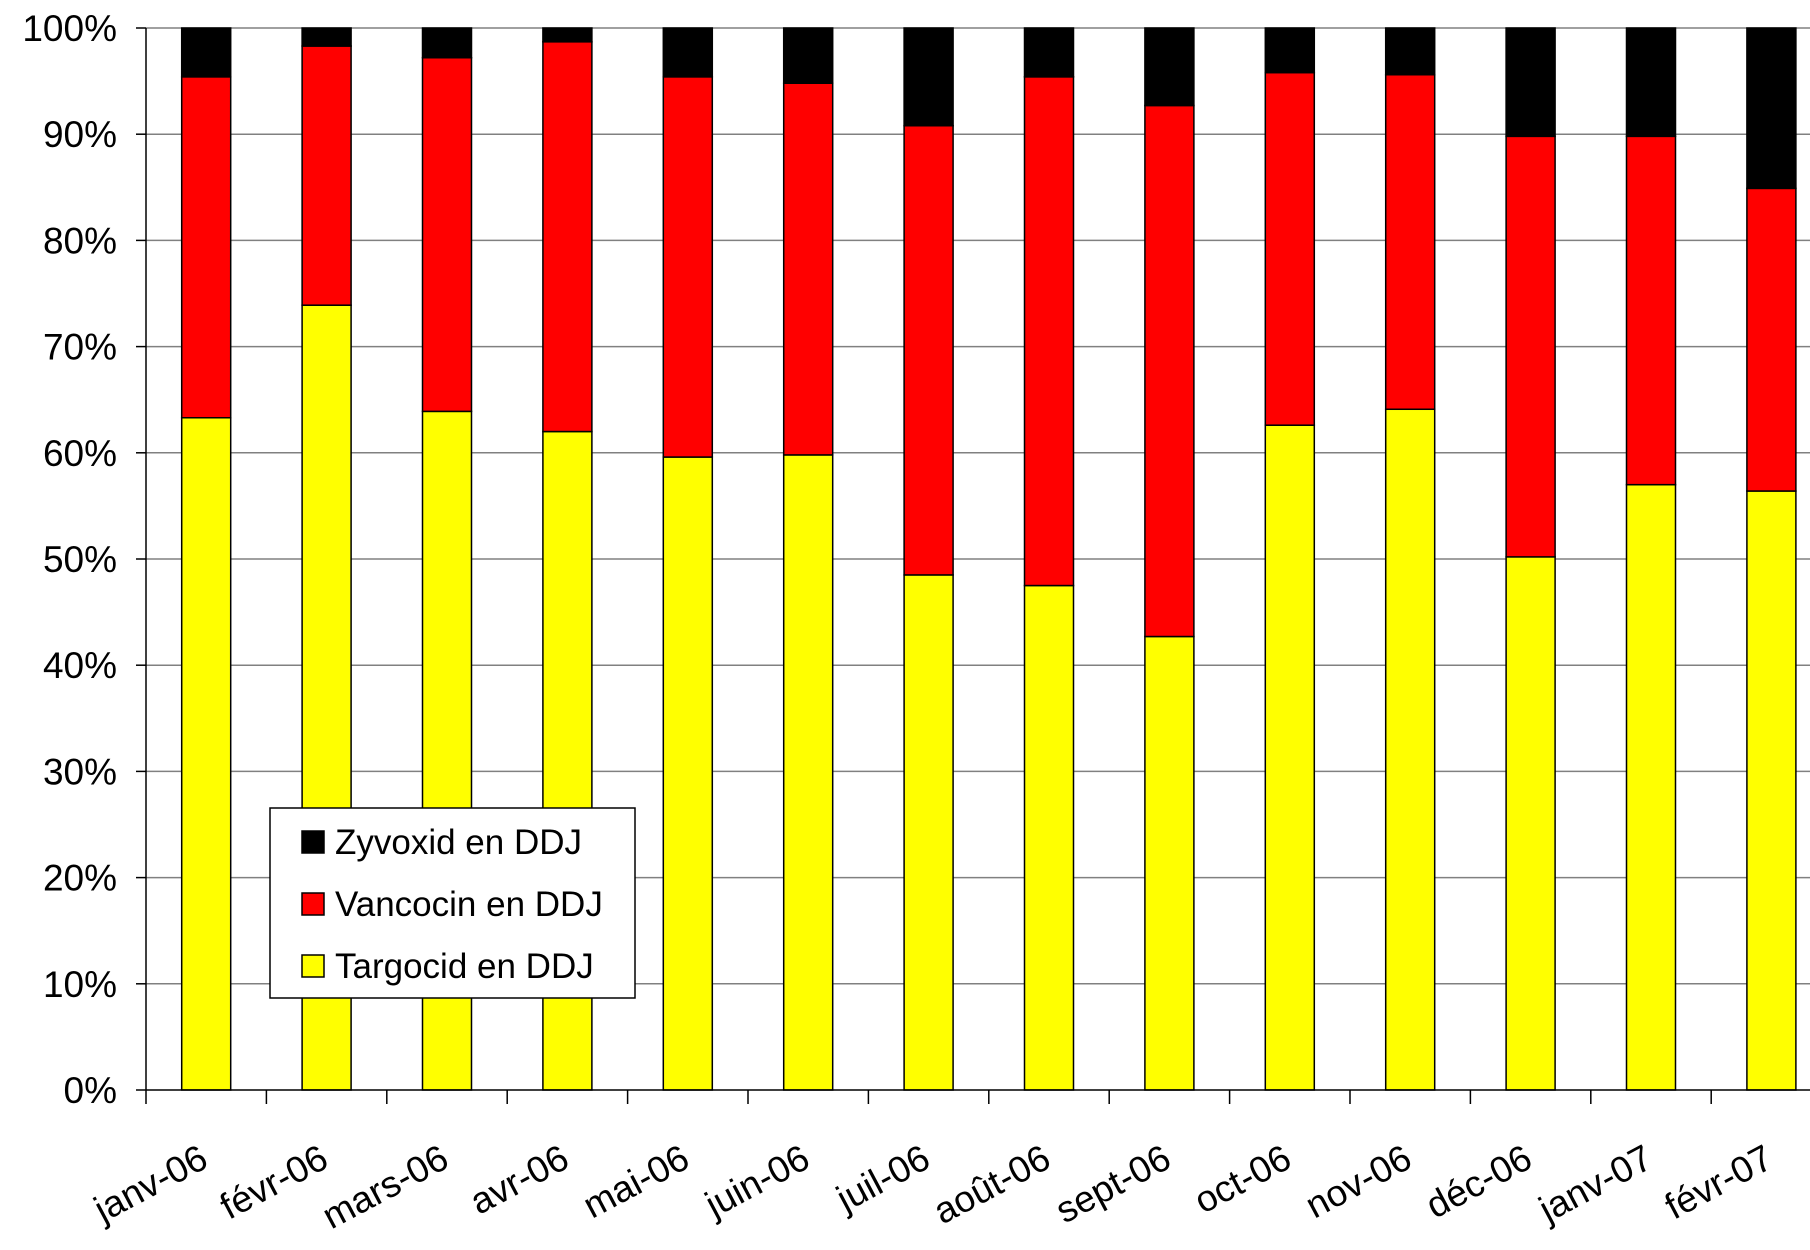 The width and height of the screenshot is (1810, 1250). Describe the element at coordinates (69, 28) in the screenshot. I see `y-tick-label: 100%` at that location.